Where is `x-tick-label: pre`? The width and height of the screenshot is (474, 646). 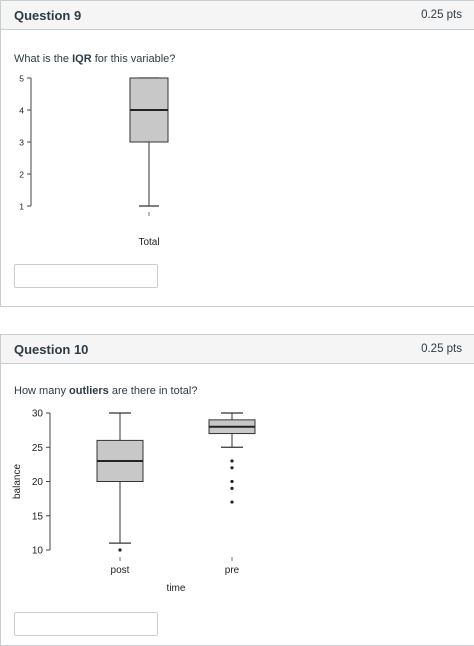
x-tick-label: pre is located at coordinates (232, 570).